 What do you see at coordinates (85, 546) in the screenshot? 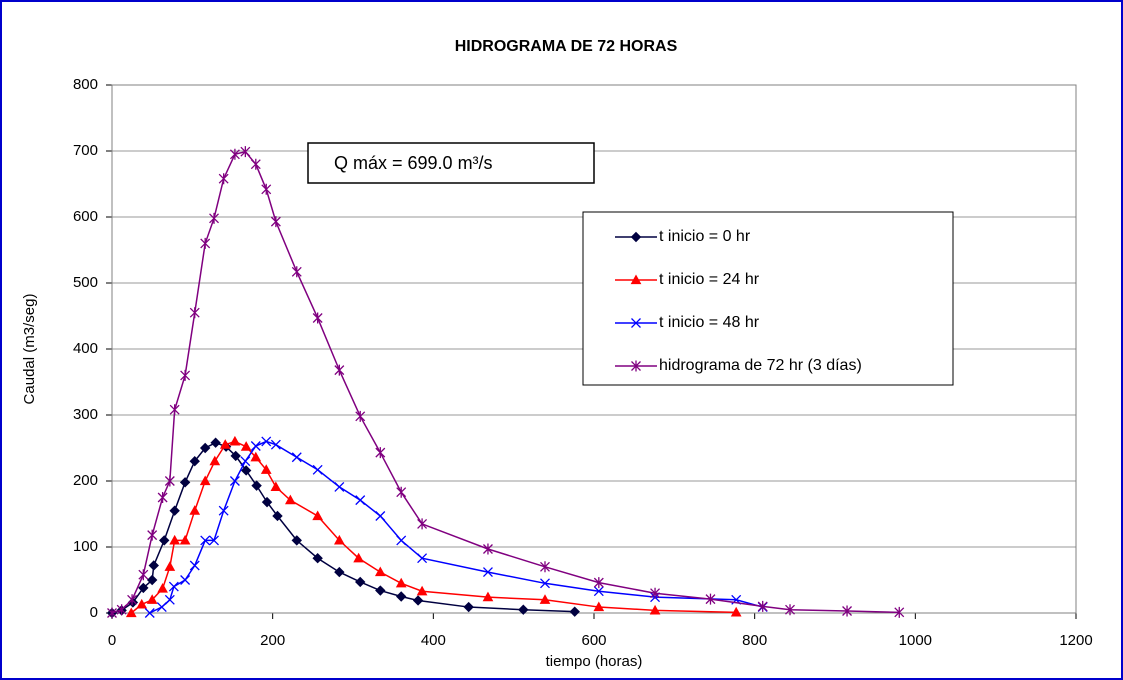
I see `y-tick-label: 100` at bounding box center [85, 546].